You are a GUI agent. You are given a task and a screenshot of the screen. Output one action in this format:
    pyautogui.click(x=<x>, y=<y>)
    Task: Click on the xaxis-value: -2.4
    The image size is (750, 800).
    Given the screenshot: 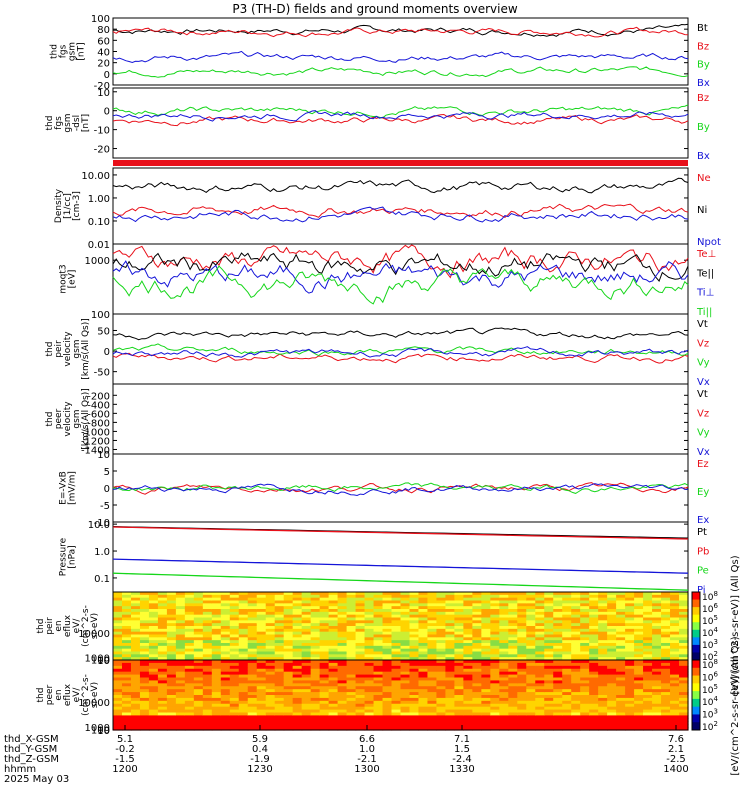 What is the action you would take?
    pyautogui.click(x=462, y=759)
    